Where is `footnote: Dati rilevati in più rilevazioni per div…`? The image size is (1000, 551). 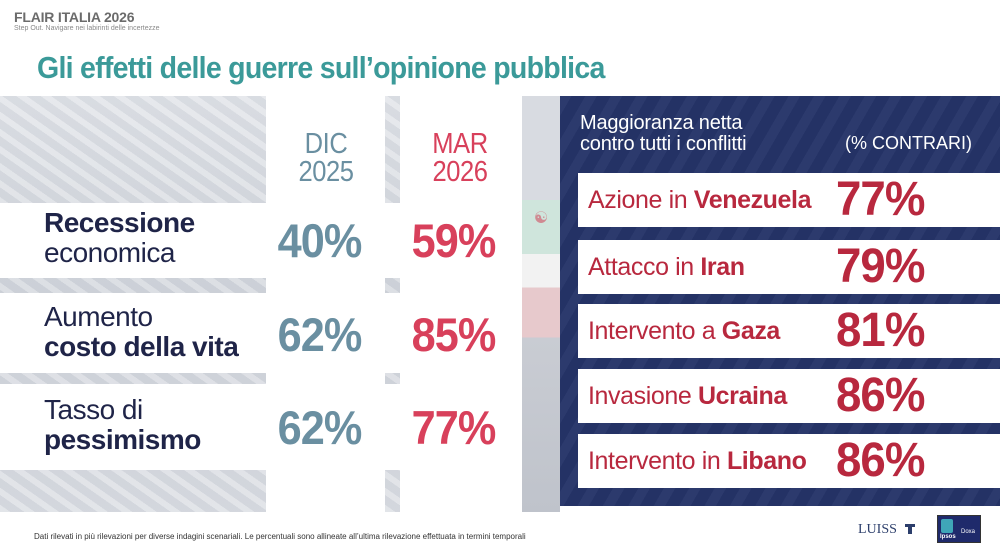 footnote: Dati rilevati in più rilevazioni per div… is located at coordinates (280, 536).